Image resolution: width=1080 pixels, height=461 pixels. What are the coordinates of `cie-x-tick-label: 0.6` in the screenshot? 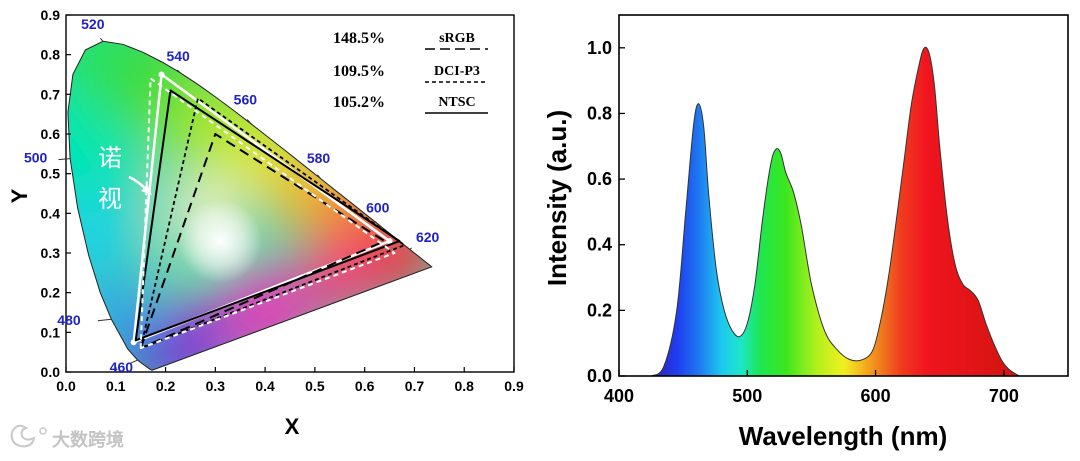 It's located at (365, 386).